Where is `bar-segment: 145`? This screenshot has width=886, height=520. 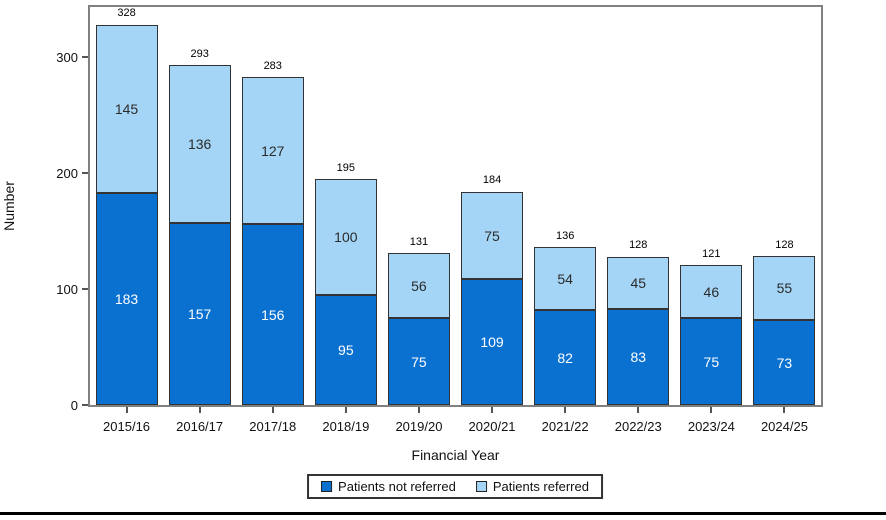
bar-segment: 145 is located at coordinates (126, 109).